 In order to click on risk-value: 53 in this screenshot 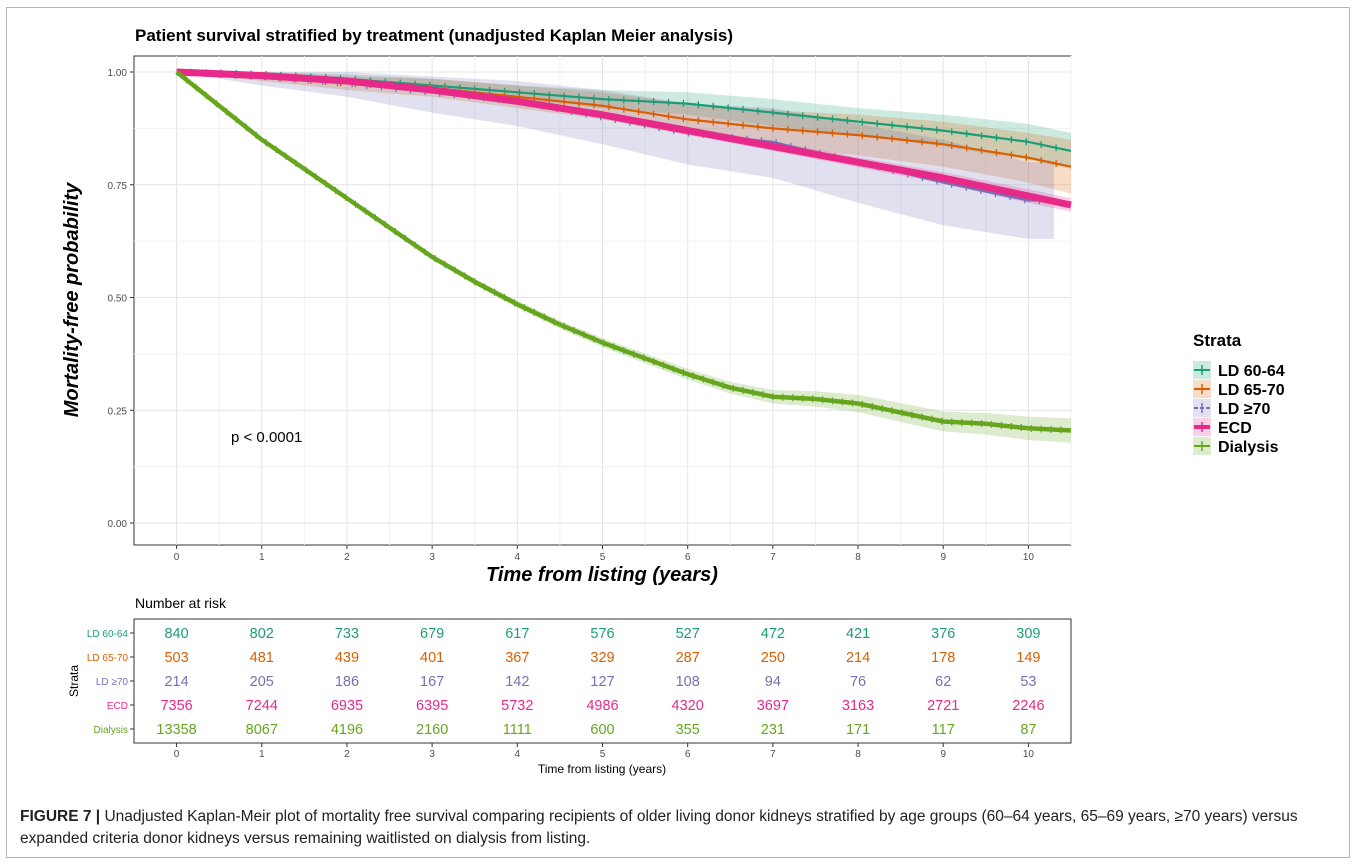, I will do `click(1028, 682)`.